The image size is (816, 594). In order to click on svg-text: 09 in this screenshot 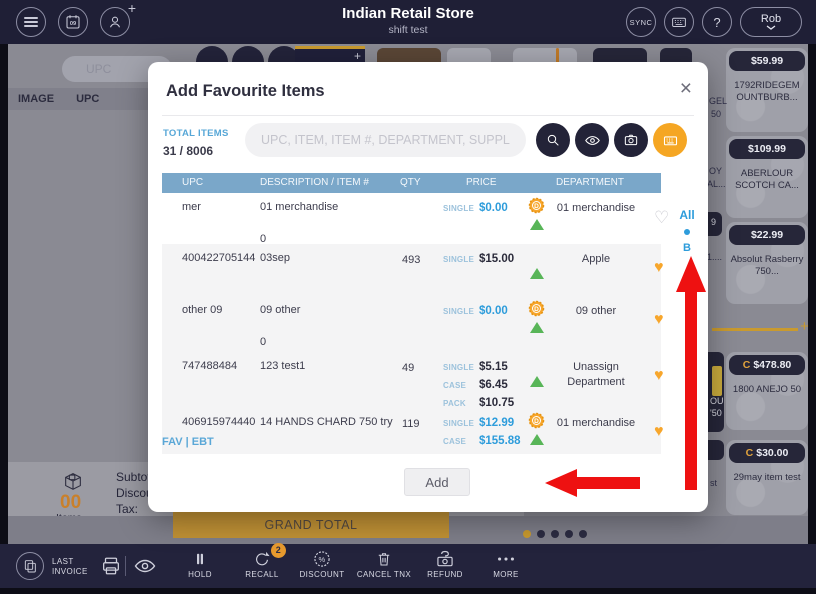, I will do `click(73, 24)`.